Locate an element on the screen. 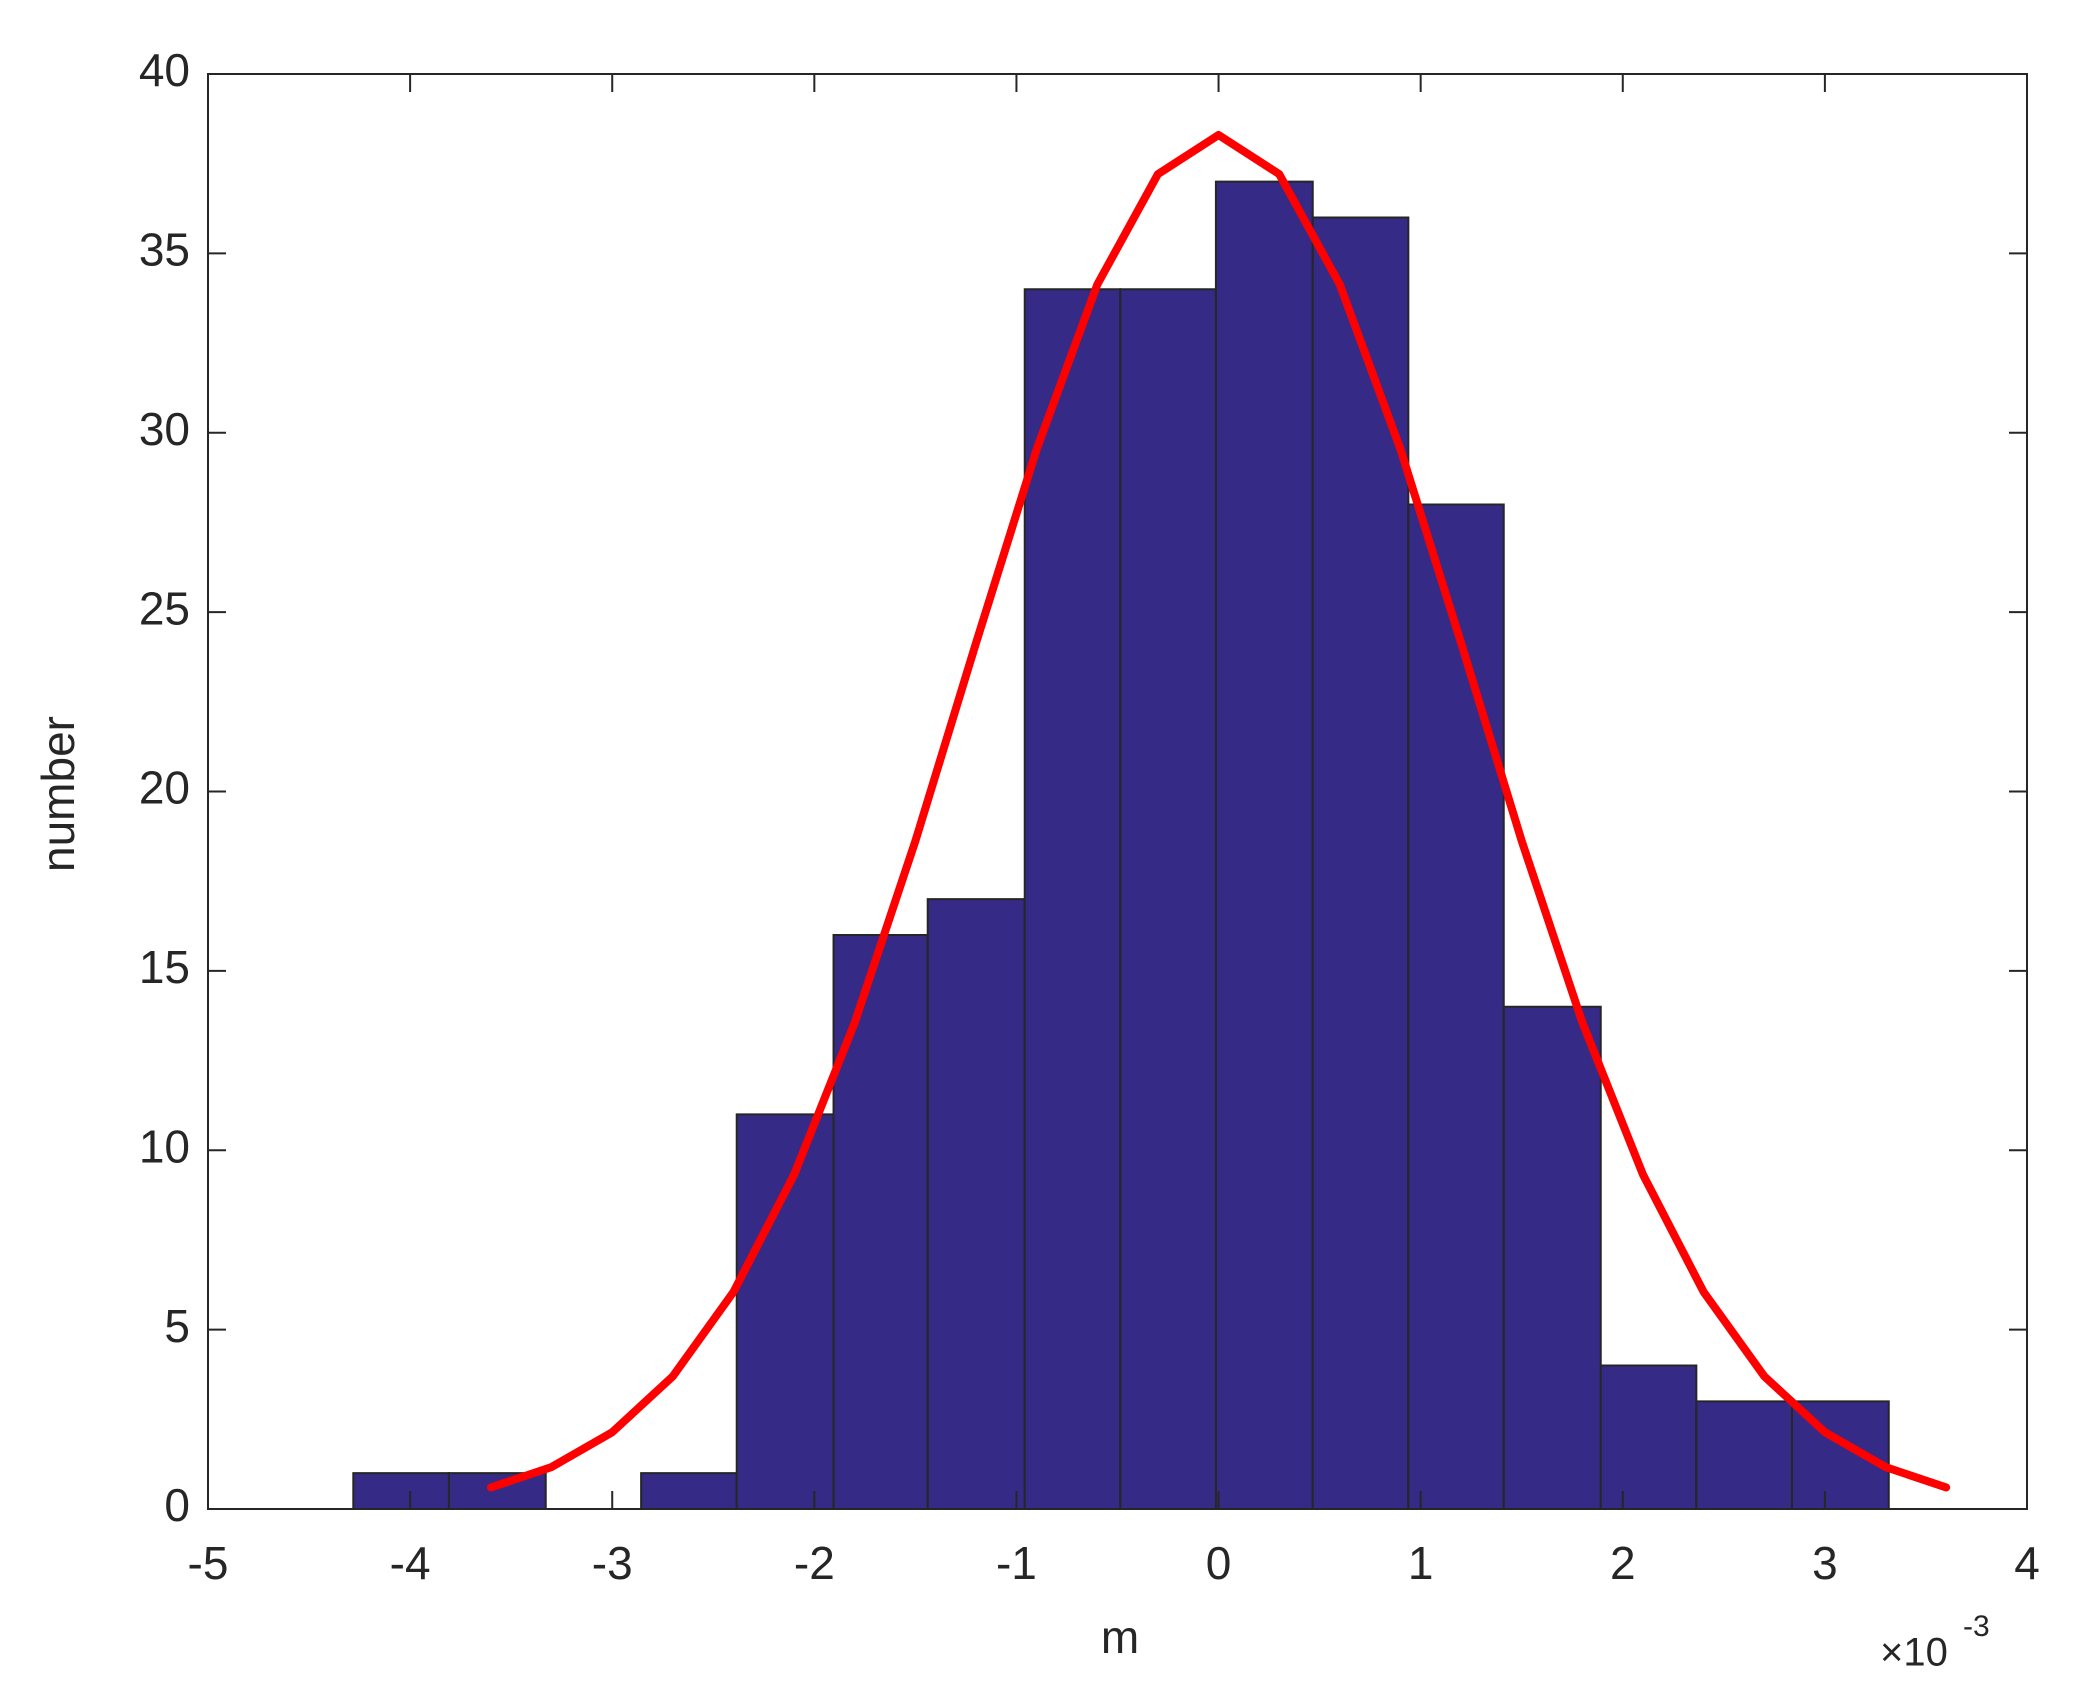 The width and height of the screenshot is (2079, 1689). x-tick-label: -2 is located at coordinates (814, 1563).